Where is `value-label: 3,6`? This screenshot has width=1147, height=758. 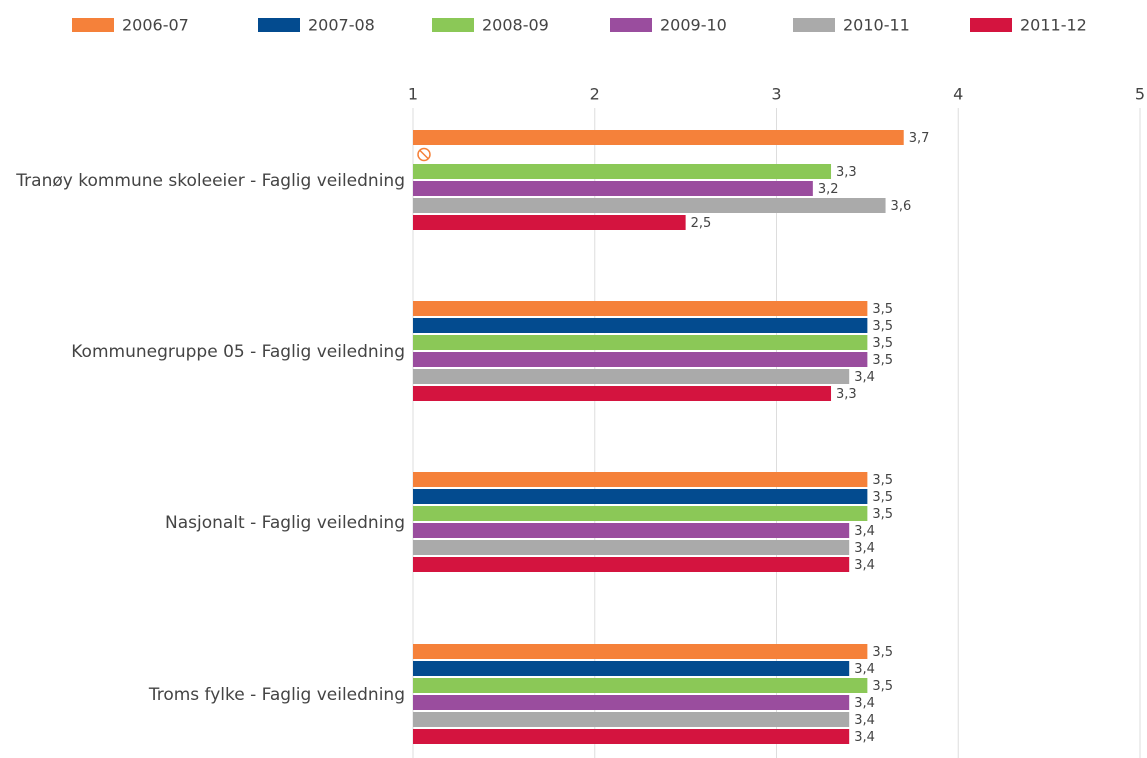
value-label: 3,6 is located at coordinates (901, 206).